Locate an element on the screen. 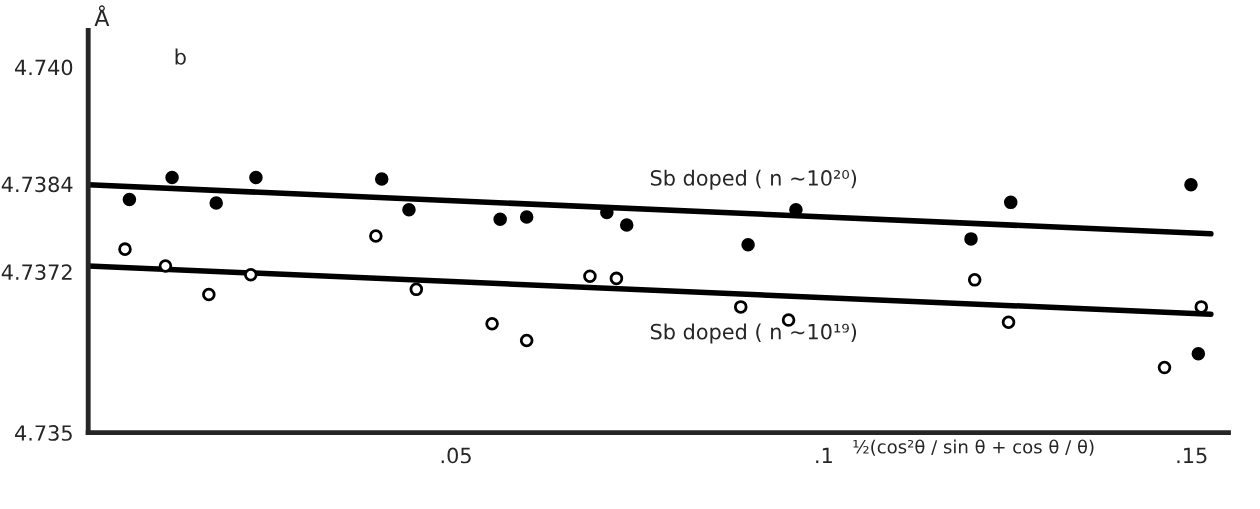 This screenshot has height=509, width=1260. y-tick-label: 4.7372 is located at coordinates (36, 272).